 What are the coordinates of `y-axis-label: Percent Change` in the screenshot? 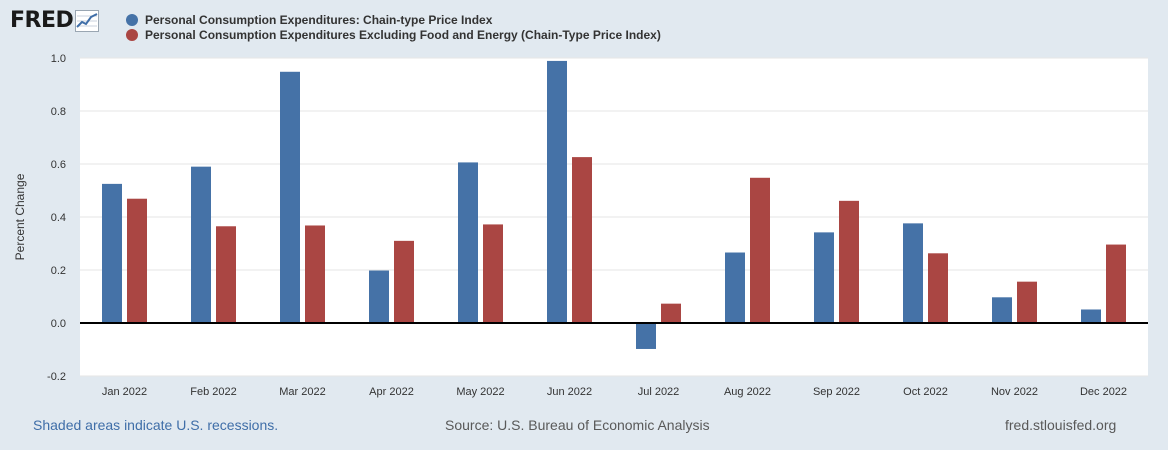 It's located at (20, 216).